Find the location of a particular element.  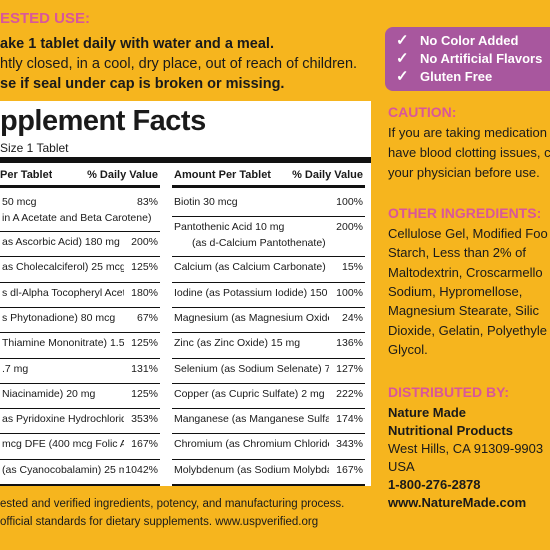

nutrient: 50 mcg is located at coordinates (19, 202).